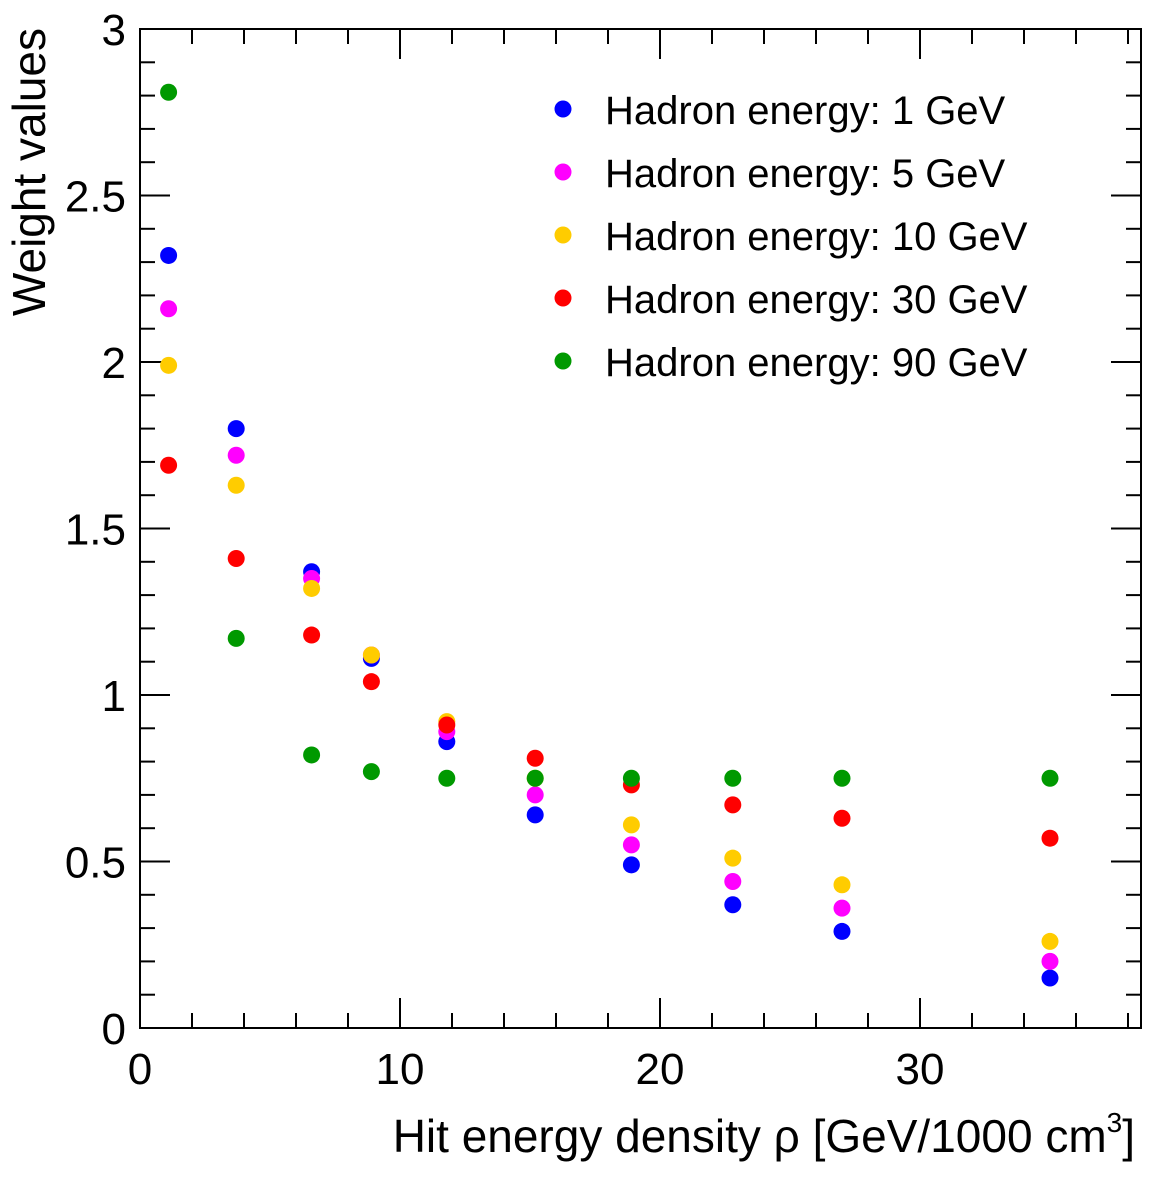 The width and height of the screenshot is (1158, 1181). What do you see at coordinates (660, 1069) in the screenshot?
I see `x-tick-label: 20` at bounding box center [660, 1069].